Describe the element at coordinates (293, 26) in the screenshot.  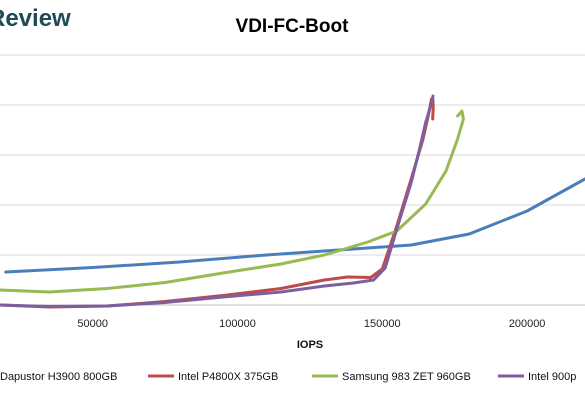
I see `chart-title: VDI-FC-Boot` at that location.